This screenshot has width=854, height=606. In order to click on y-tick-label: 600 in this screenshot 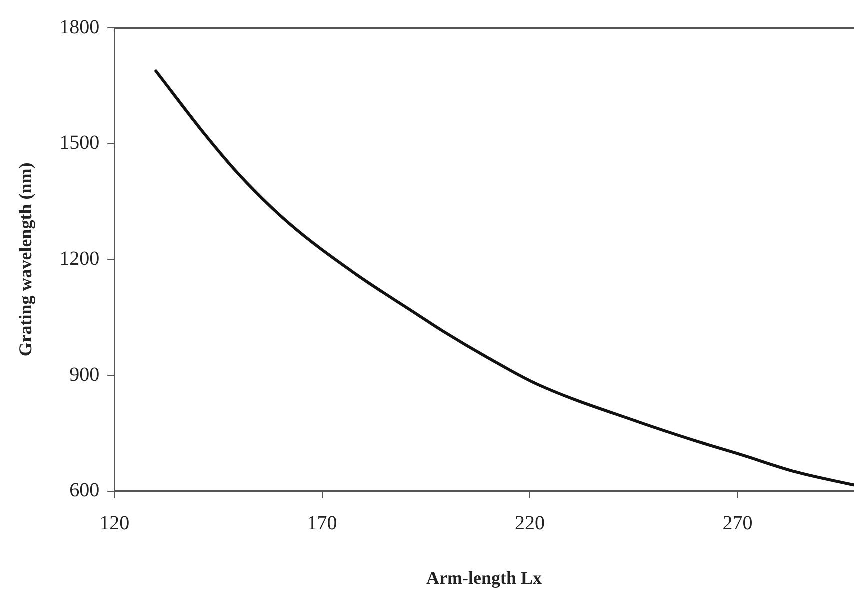, I will do `click(85, 491)`.